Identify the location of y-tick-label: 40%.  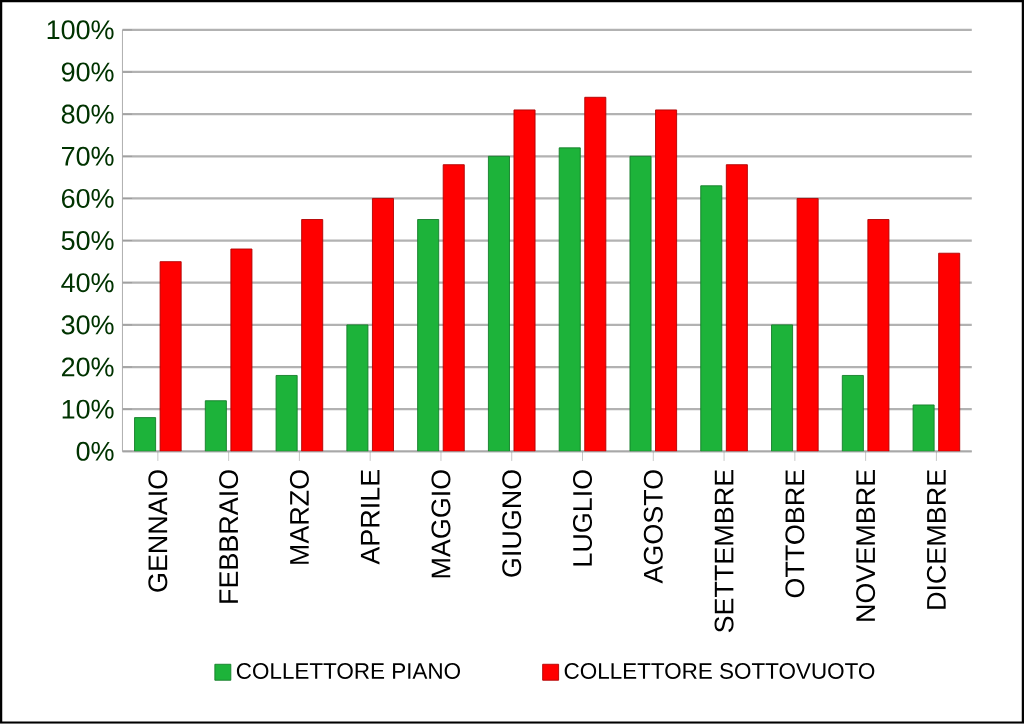
(87, 283).